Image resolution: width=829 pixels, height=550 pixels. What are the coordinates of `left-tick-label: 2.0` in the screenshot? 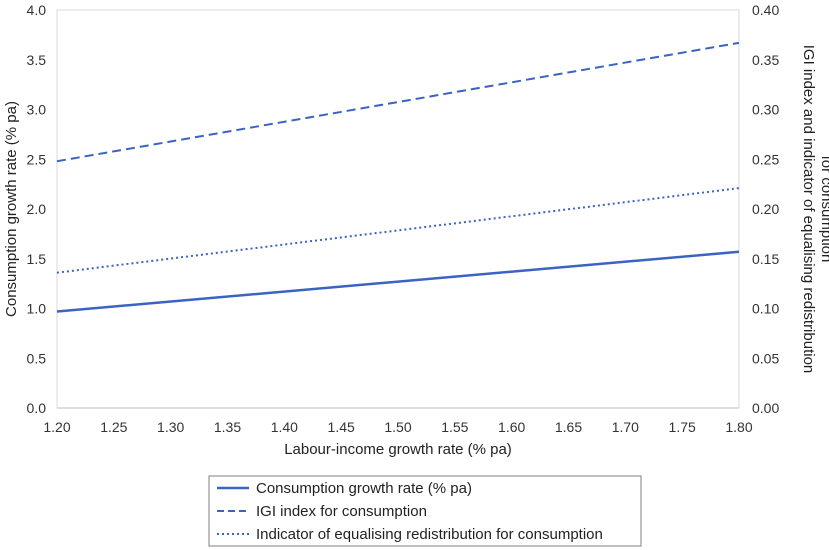 It's located at (37, 209).